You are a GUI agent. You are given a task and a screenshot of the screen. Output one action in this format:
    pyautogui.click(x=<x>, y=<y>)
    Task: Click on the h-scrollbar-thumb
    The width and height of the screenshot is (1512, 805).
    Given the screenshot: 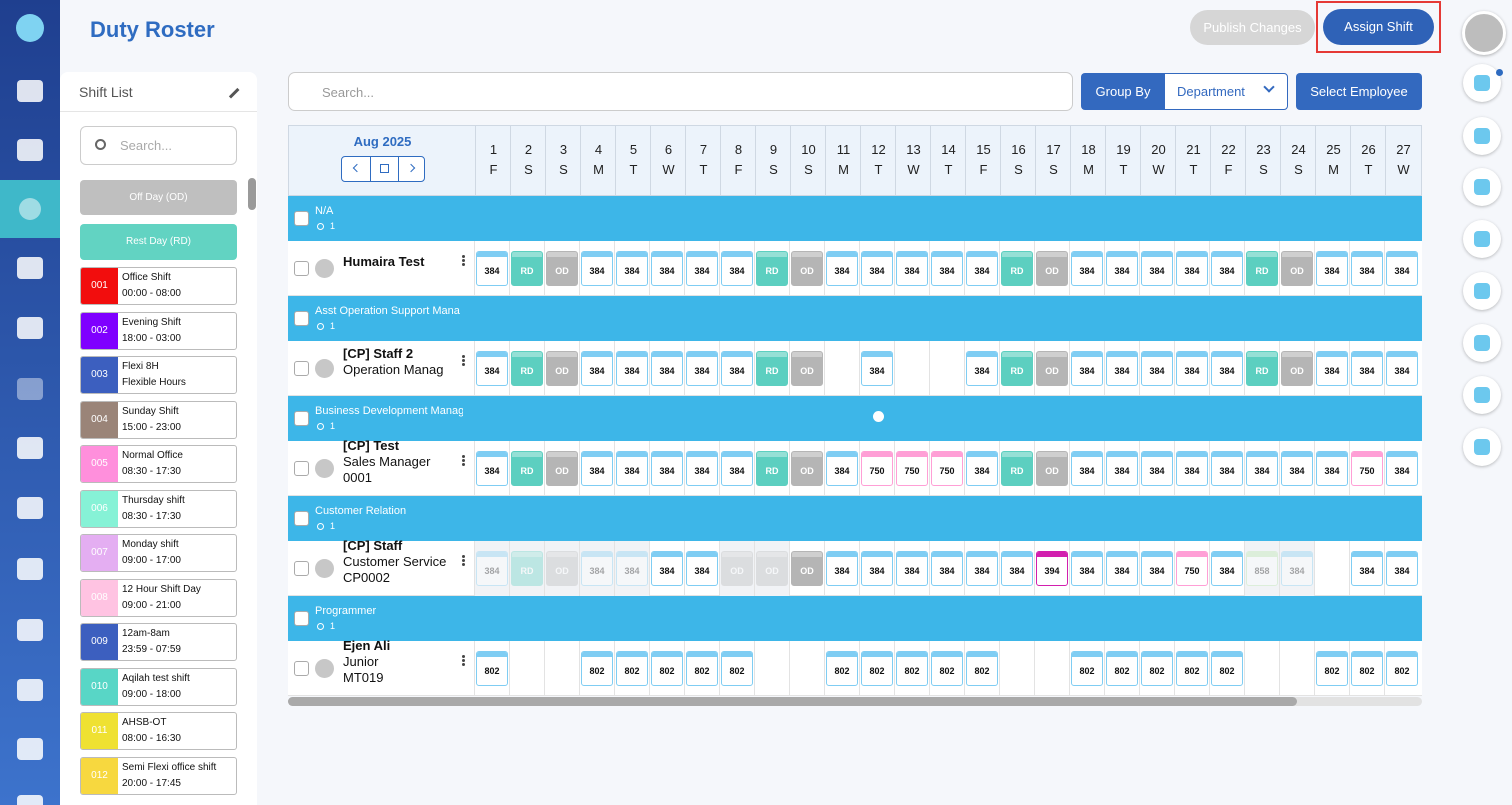 What is the action you would take?
    pyautogui.click(x=792, y=701)
    